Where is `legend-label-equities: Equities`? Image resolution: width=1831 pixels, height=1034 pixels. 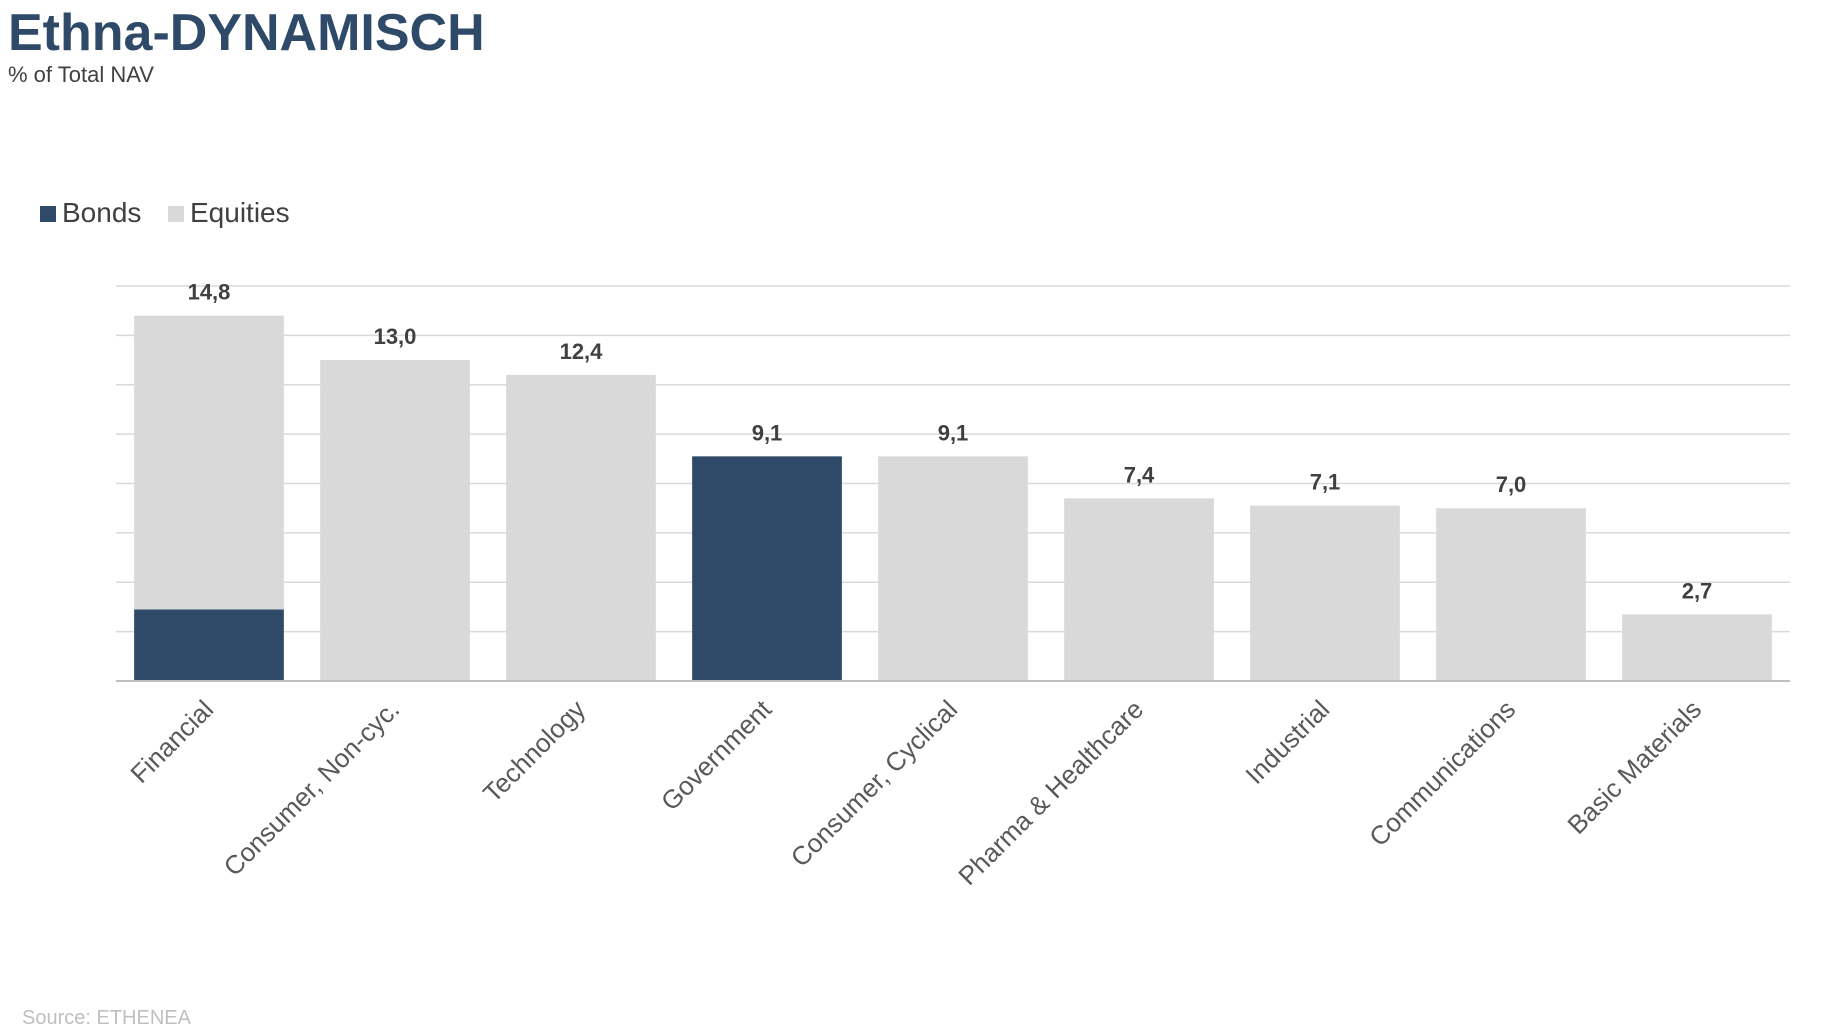
legend-label-equities: Equities is located at coordinates (240, 212).